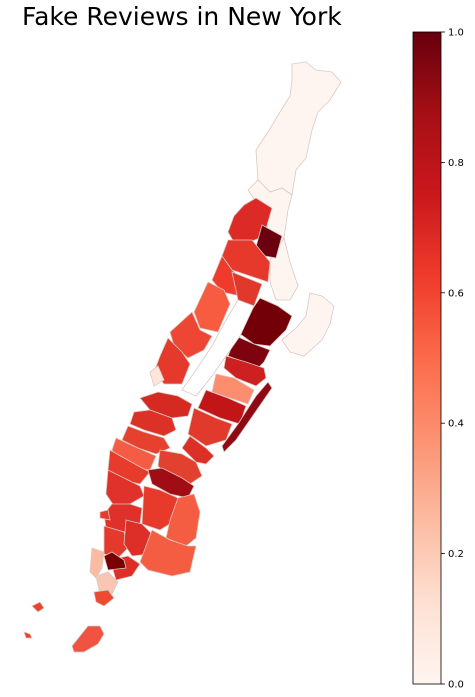  What do you see at coordinates (182, 16) in the screenshot?
I see `map-title: Fake Reviews in New York` at bounding box center [182, 16].